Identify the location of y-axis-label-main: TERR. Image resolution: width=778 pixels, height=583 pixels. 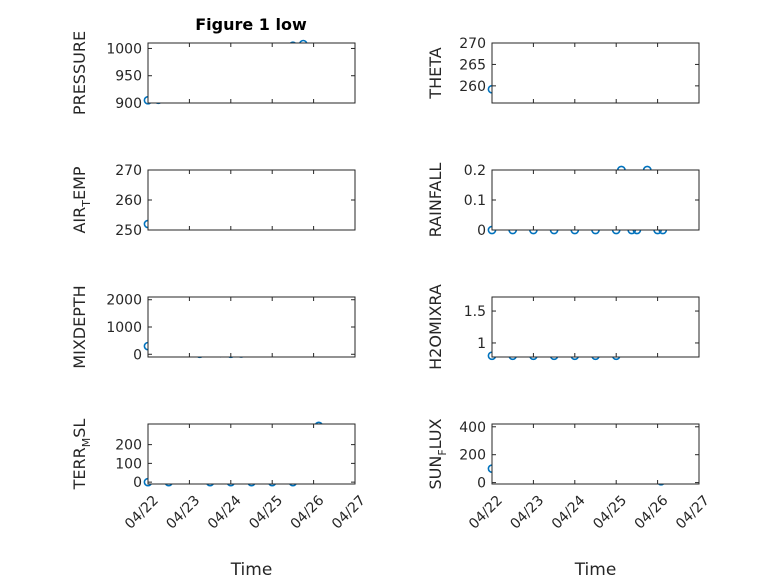
(79, 468).